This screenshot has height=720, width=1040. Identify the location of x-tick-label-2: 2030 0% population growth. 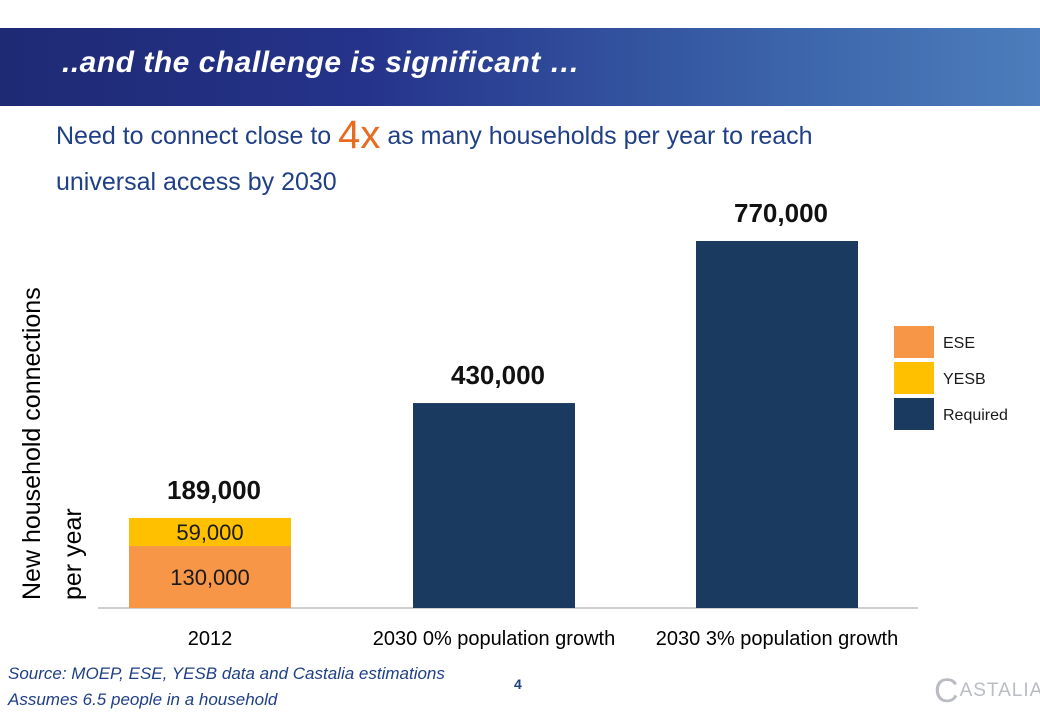
(494, 639).